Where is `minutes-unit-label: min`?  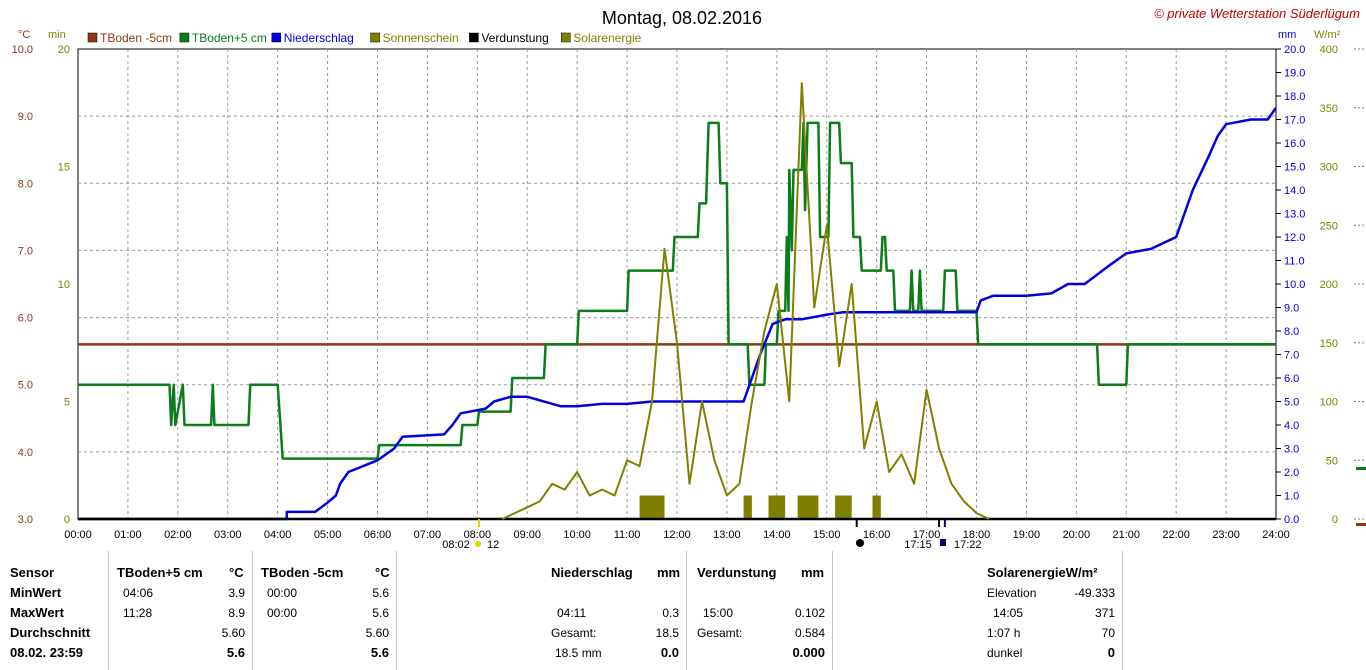 minutes-unit-label: min is located at coordinates (57, 35).